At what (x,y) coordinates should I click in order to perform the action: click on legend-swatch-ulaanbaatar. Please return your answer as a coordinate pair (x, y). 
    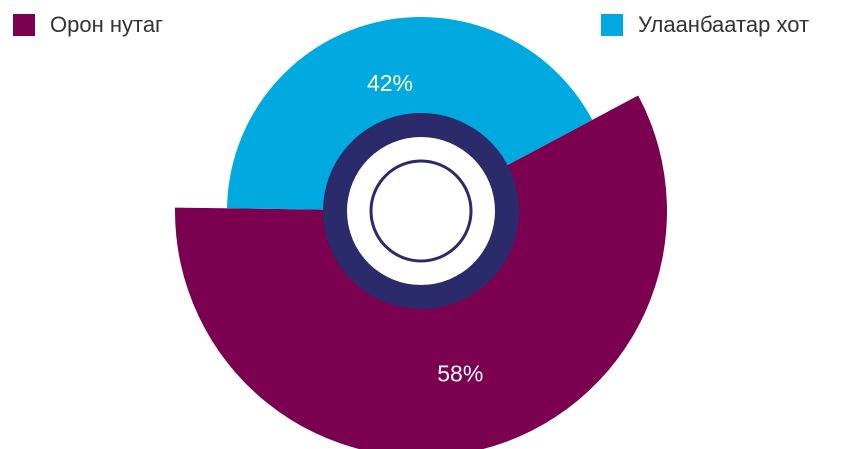
    Looking at the image, I should click on (612, 25).